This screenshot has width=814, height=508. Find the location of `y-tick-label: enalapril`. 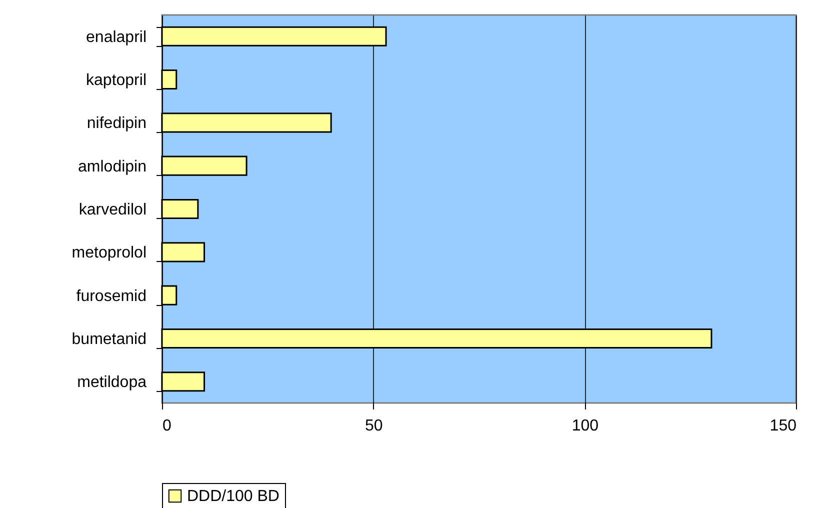

y-tick-label: enalapril is located at coordinates (116, 37).